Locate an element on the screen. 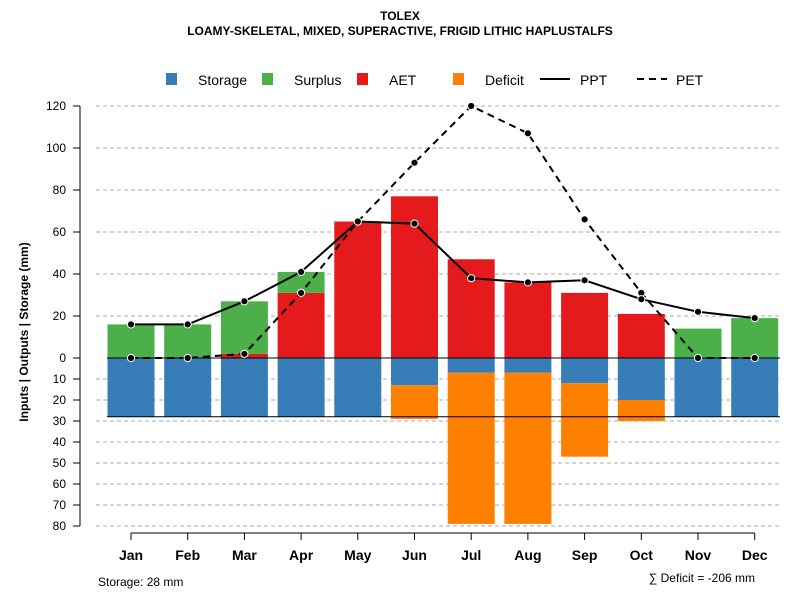 The height and width of the screenshot is (600, 800). legend-label-deficit: Deficit is located at coordinates (504, 80).